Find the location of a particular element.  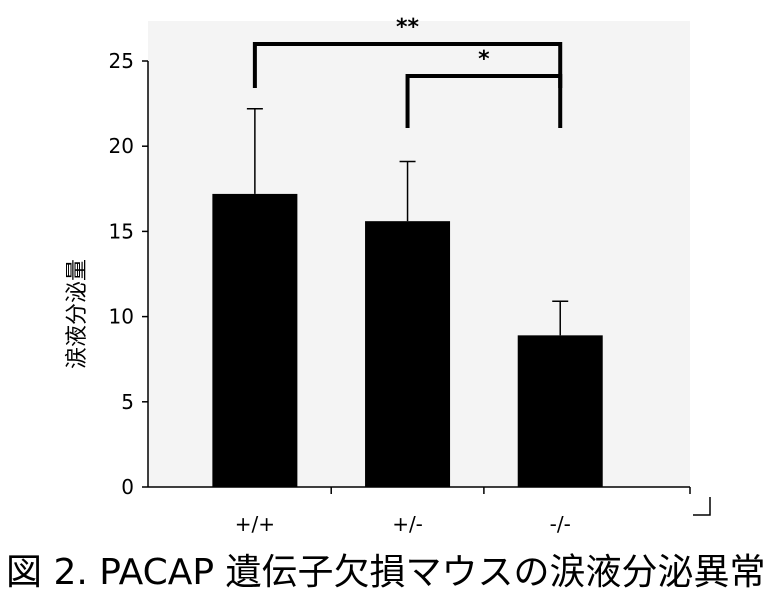

x-tick-label: +/- is located at coordinates (407, 524).